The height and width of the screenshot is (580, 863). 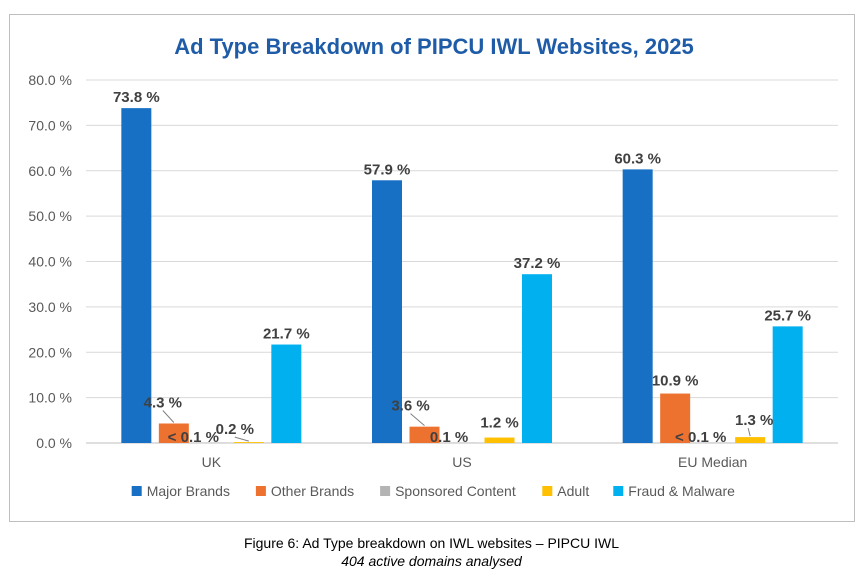 What do you see at coordinates (410, 406) in the screenshot?
I see `data-label: 3.6 %` at bounding box center [410, 406].